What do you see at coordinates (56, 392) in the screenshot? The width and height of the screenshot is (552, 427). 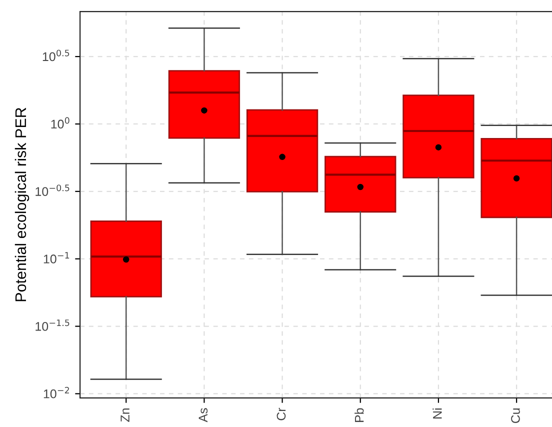 I see `y-tick-label: 10$^{−2}$` at bounding box center [56, 392].